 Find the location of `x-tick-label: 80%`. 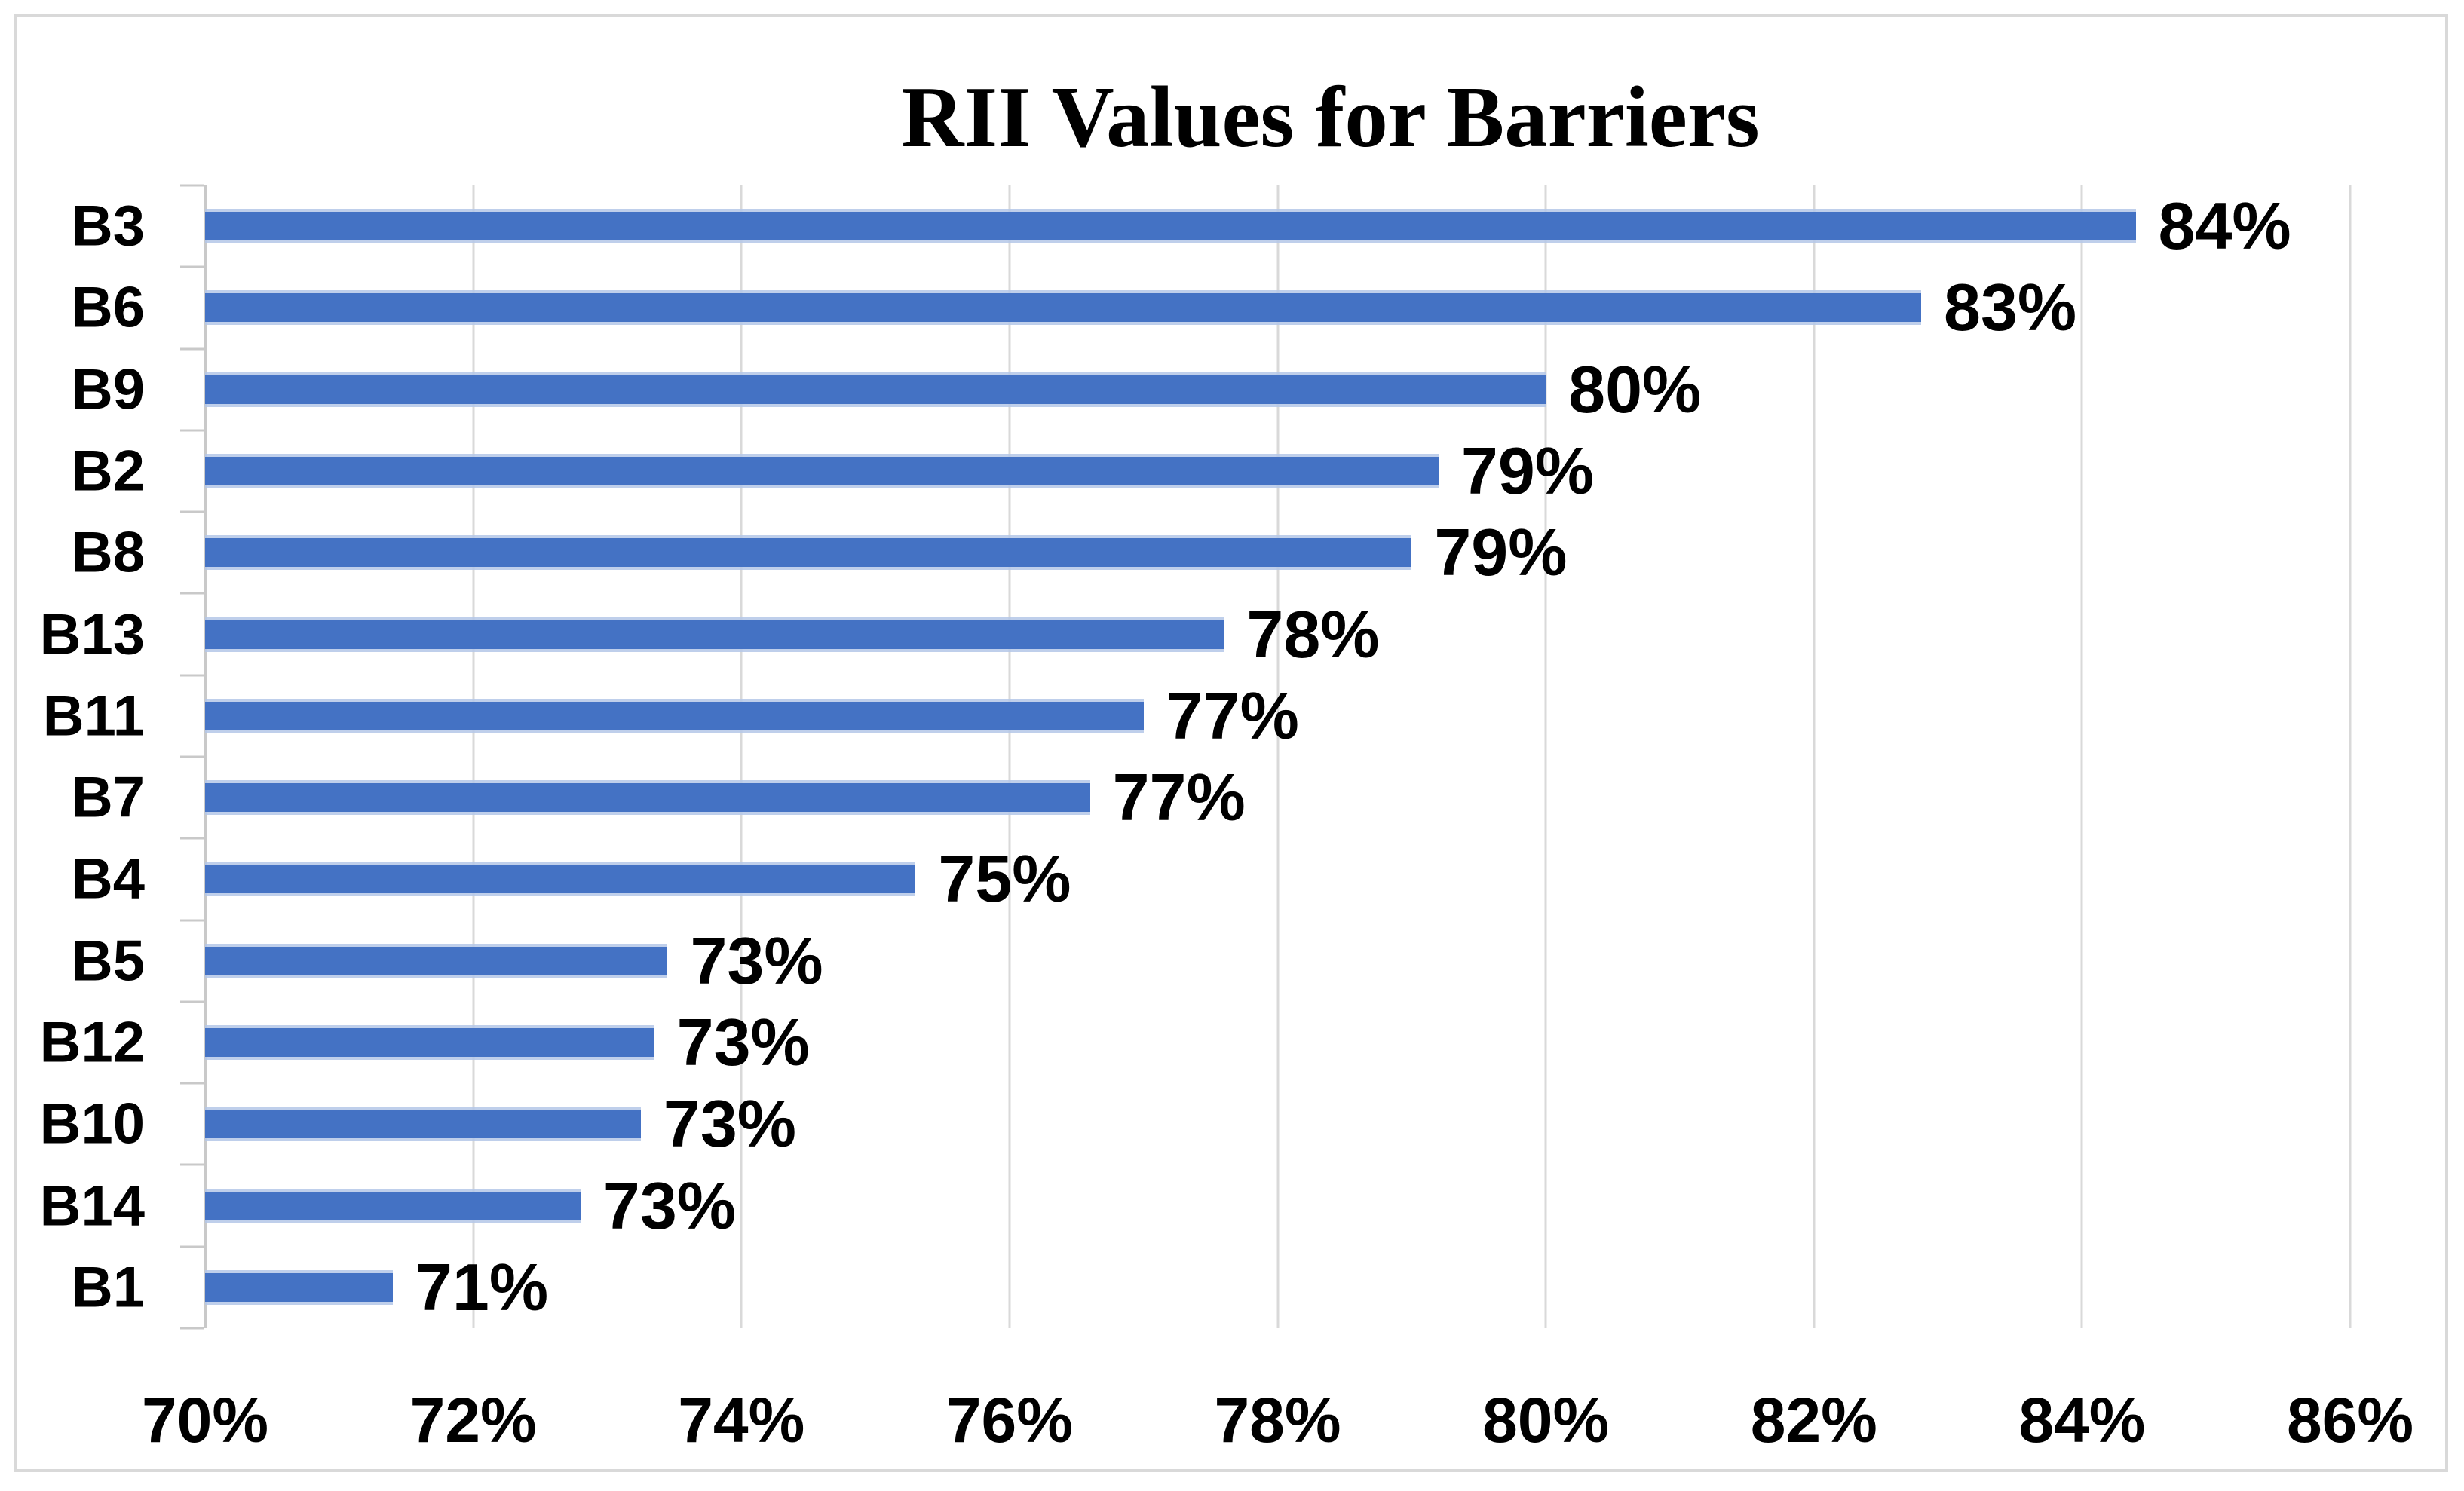

x-tick-label: 80% is located at coordinates (1546, 1420).